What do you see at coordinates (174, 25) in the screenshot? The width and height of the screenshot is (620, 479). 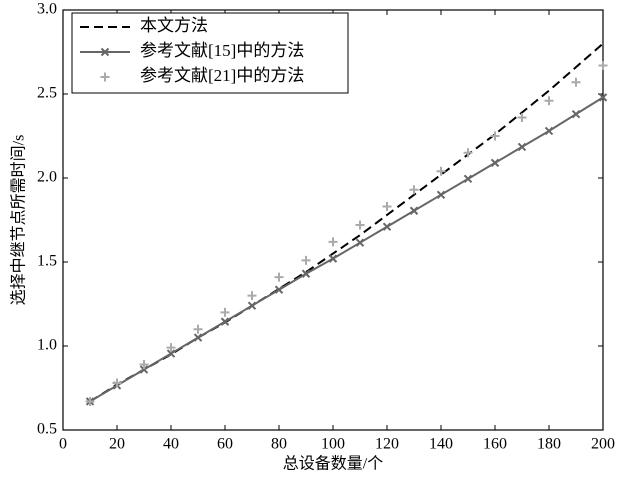 I see `legend-label: 本文方法` at bounding box center [174, 25].